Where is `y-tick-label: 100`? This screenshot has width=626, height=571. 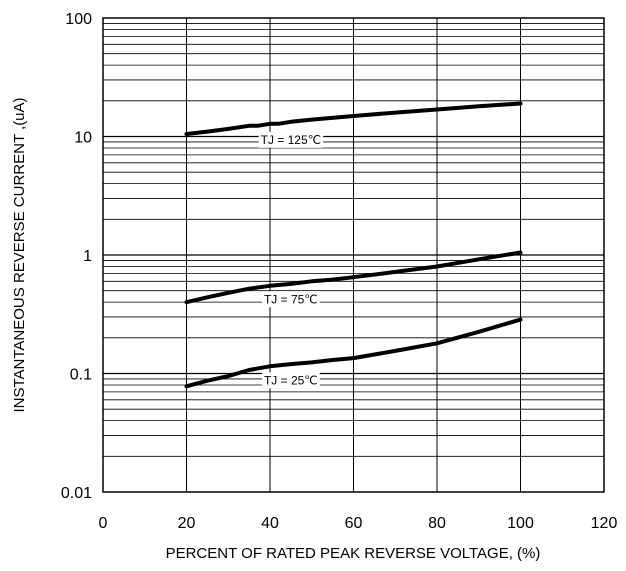 y-tick-label: 100 is located at coordinates (78, 19).